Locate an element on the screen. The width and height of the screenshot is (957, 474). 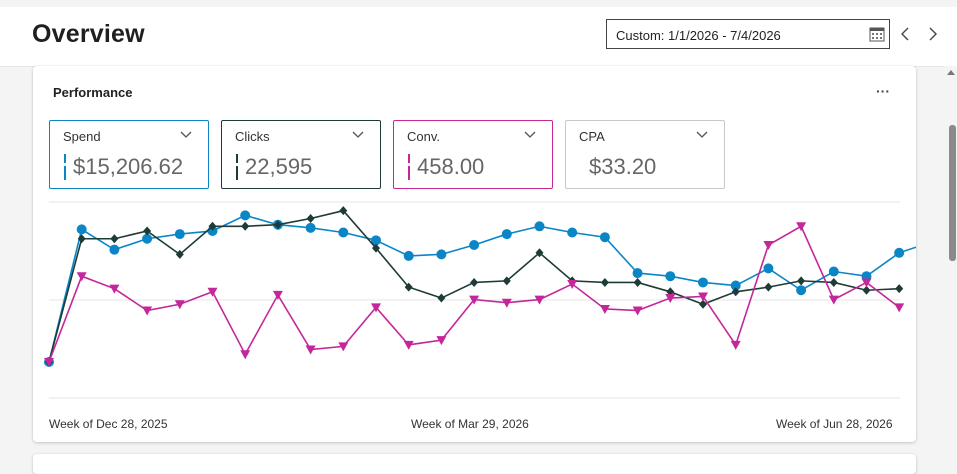
metric-tile-spend: Spend $15,206.62 is located at coordinates (129, 154).